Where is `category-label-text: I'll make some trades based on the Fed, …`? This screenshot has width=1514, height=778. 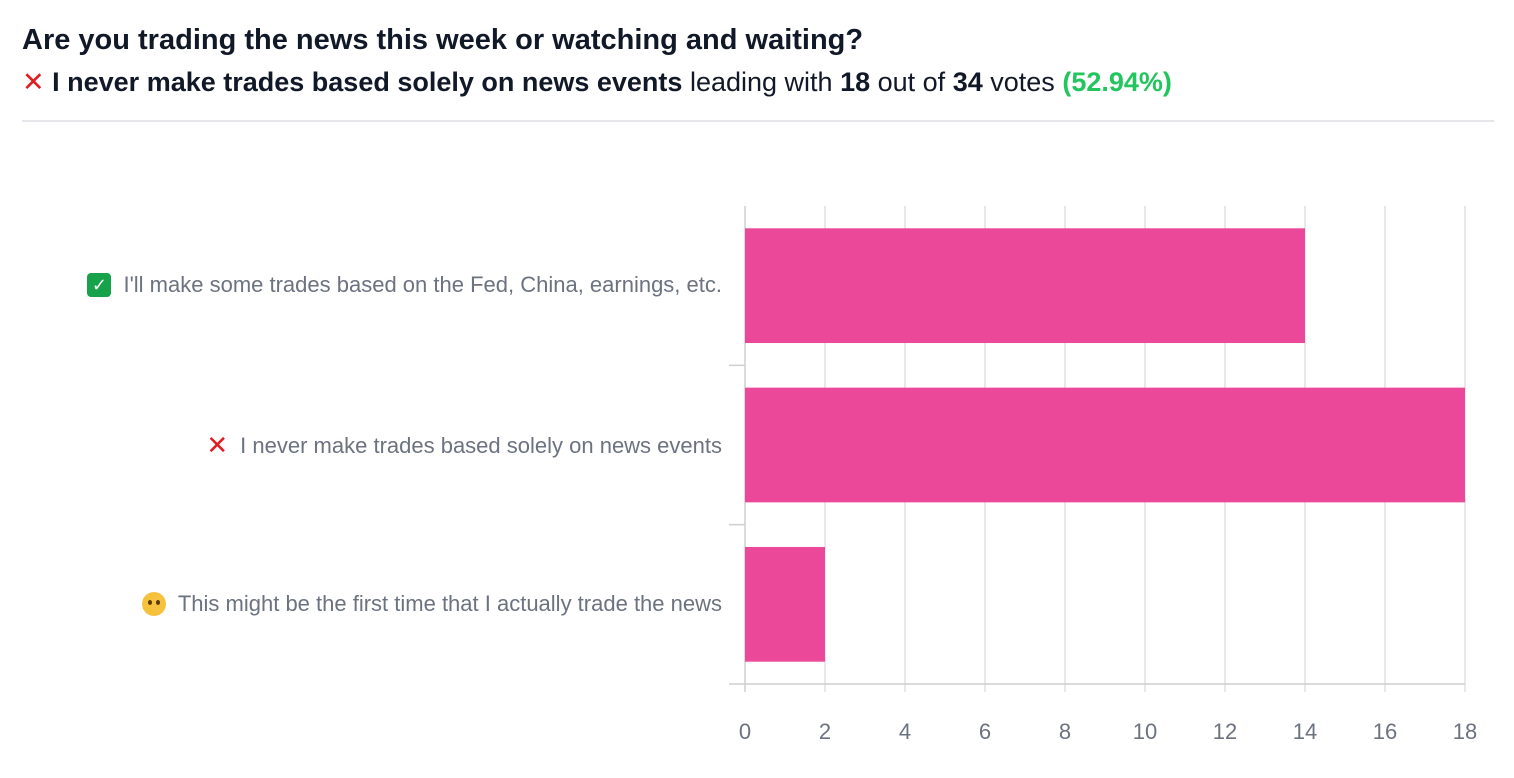 category-label-text: I'll make some trades based on the Fed, … is located at coordinates (422, 284).